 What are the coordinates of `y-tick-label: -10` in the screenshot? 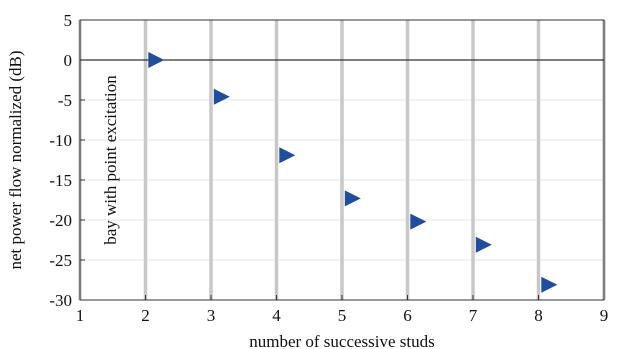 It's located at (60, 140).